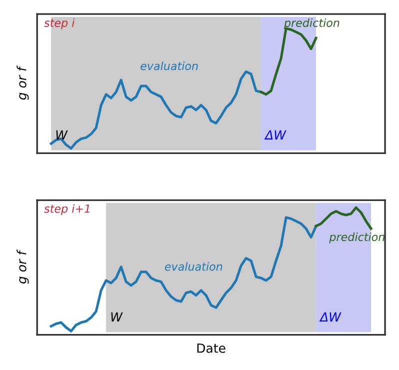 This screenshot has width=399, height=370. What do you see at coordinates (67, 209) in the screenshot?
I see `annotation: step i+1` at bounding box center [67, 209].